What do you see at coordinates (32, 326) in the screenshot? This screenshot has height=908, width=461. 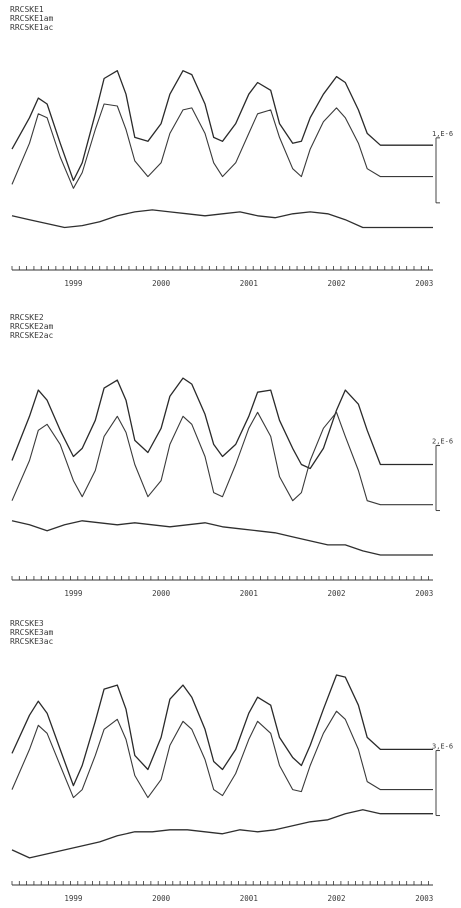 I see `legend-entry-2-2: RRCSKE2am` at bounding box center [32, 326].